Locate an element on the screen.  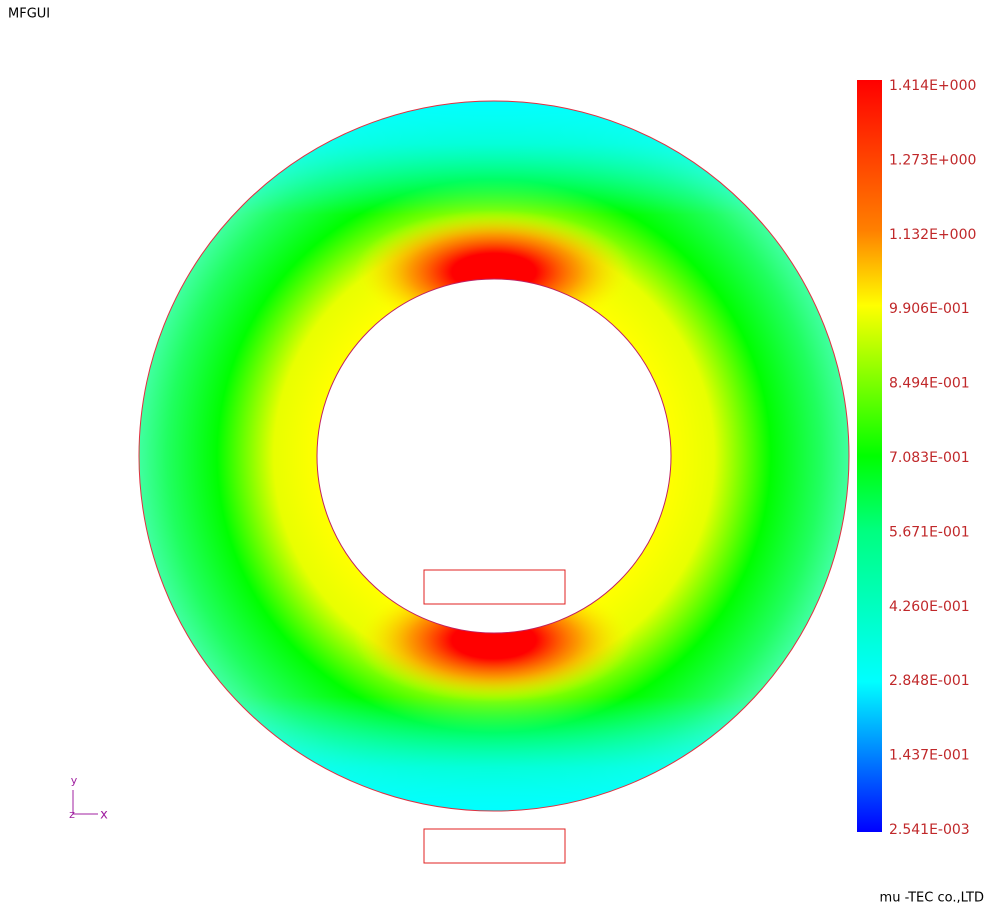
inner-boundary is located at coordinates (494, 456).